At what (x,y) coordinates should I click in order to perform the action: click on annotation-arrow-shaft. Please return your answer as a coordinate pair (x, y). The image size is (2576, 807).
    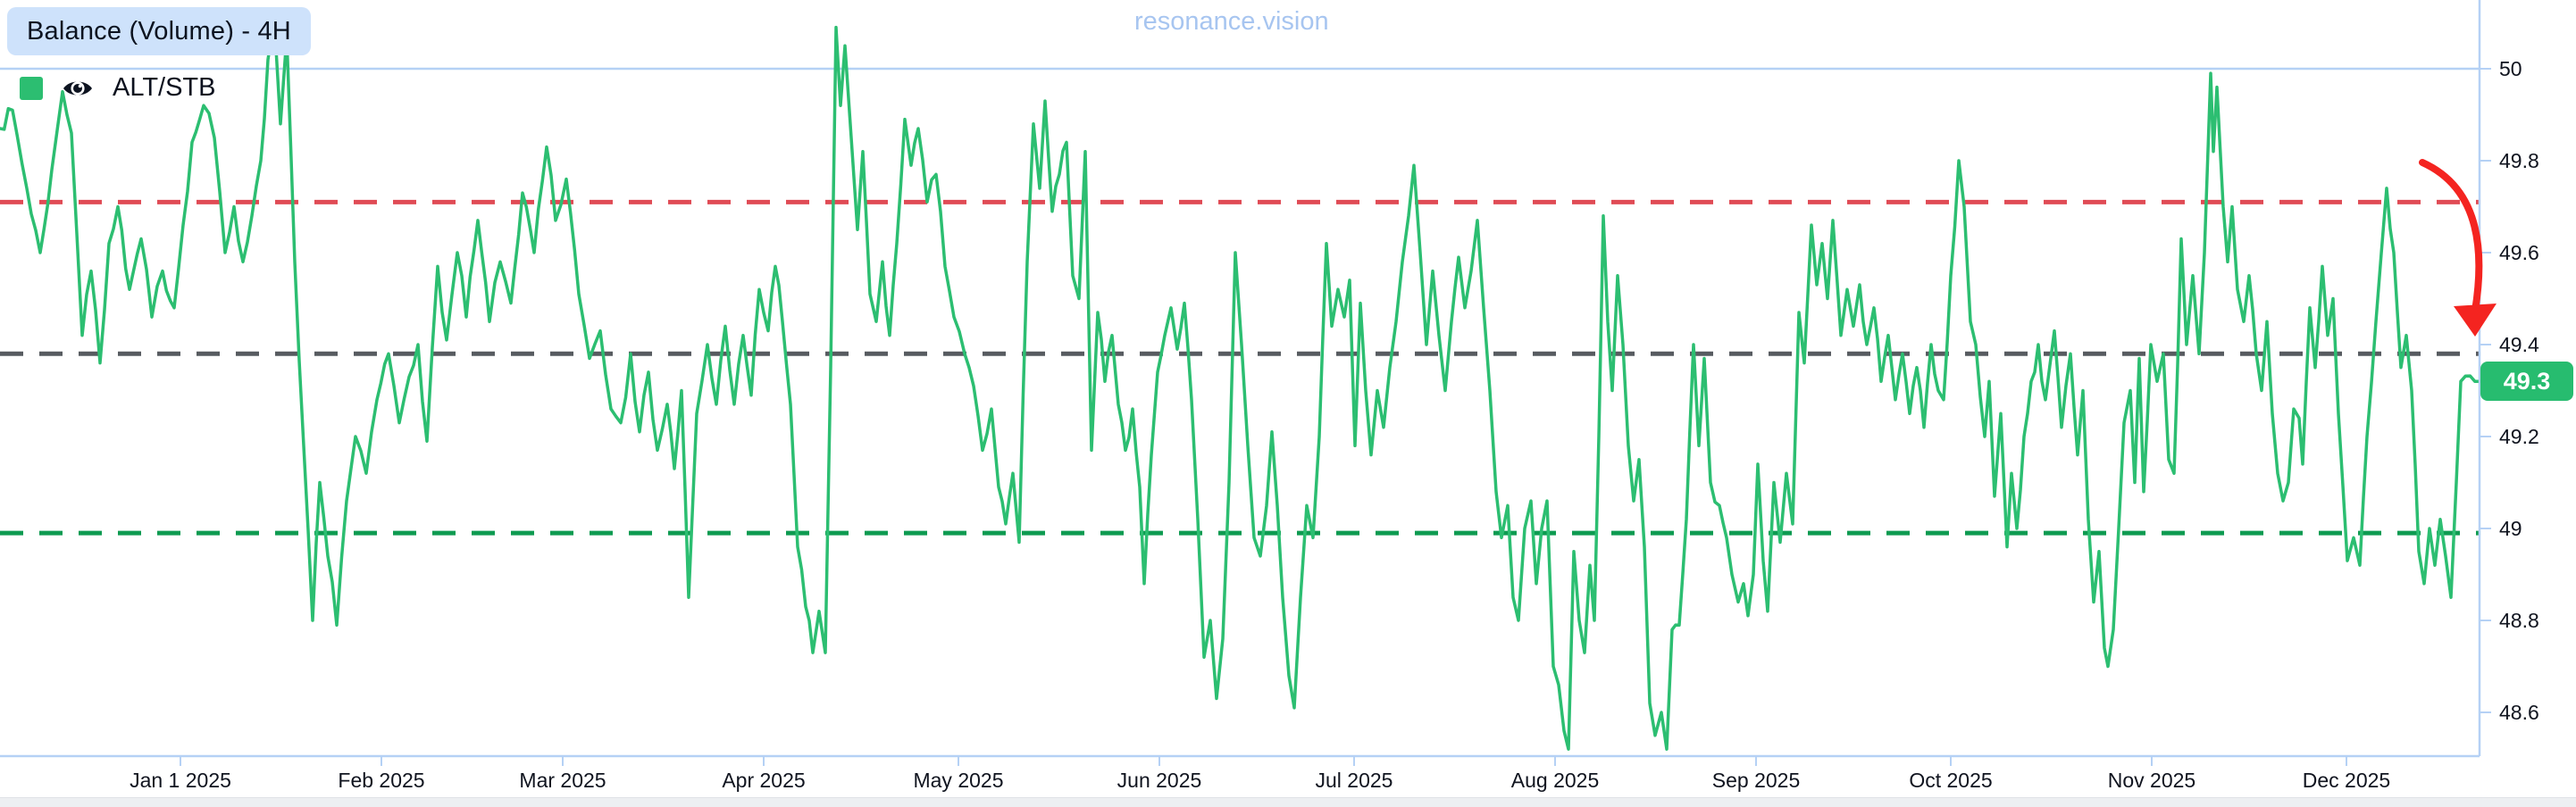
    Looking at the image, I should click on (2451, 237).